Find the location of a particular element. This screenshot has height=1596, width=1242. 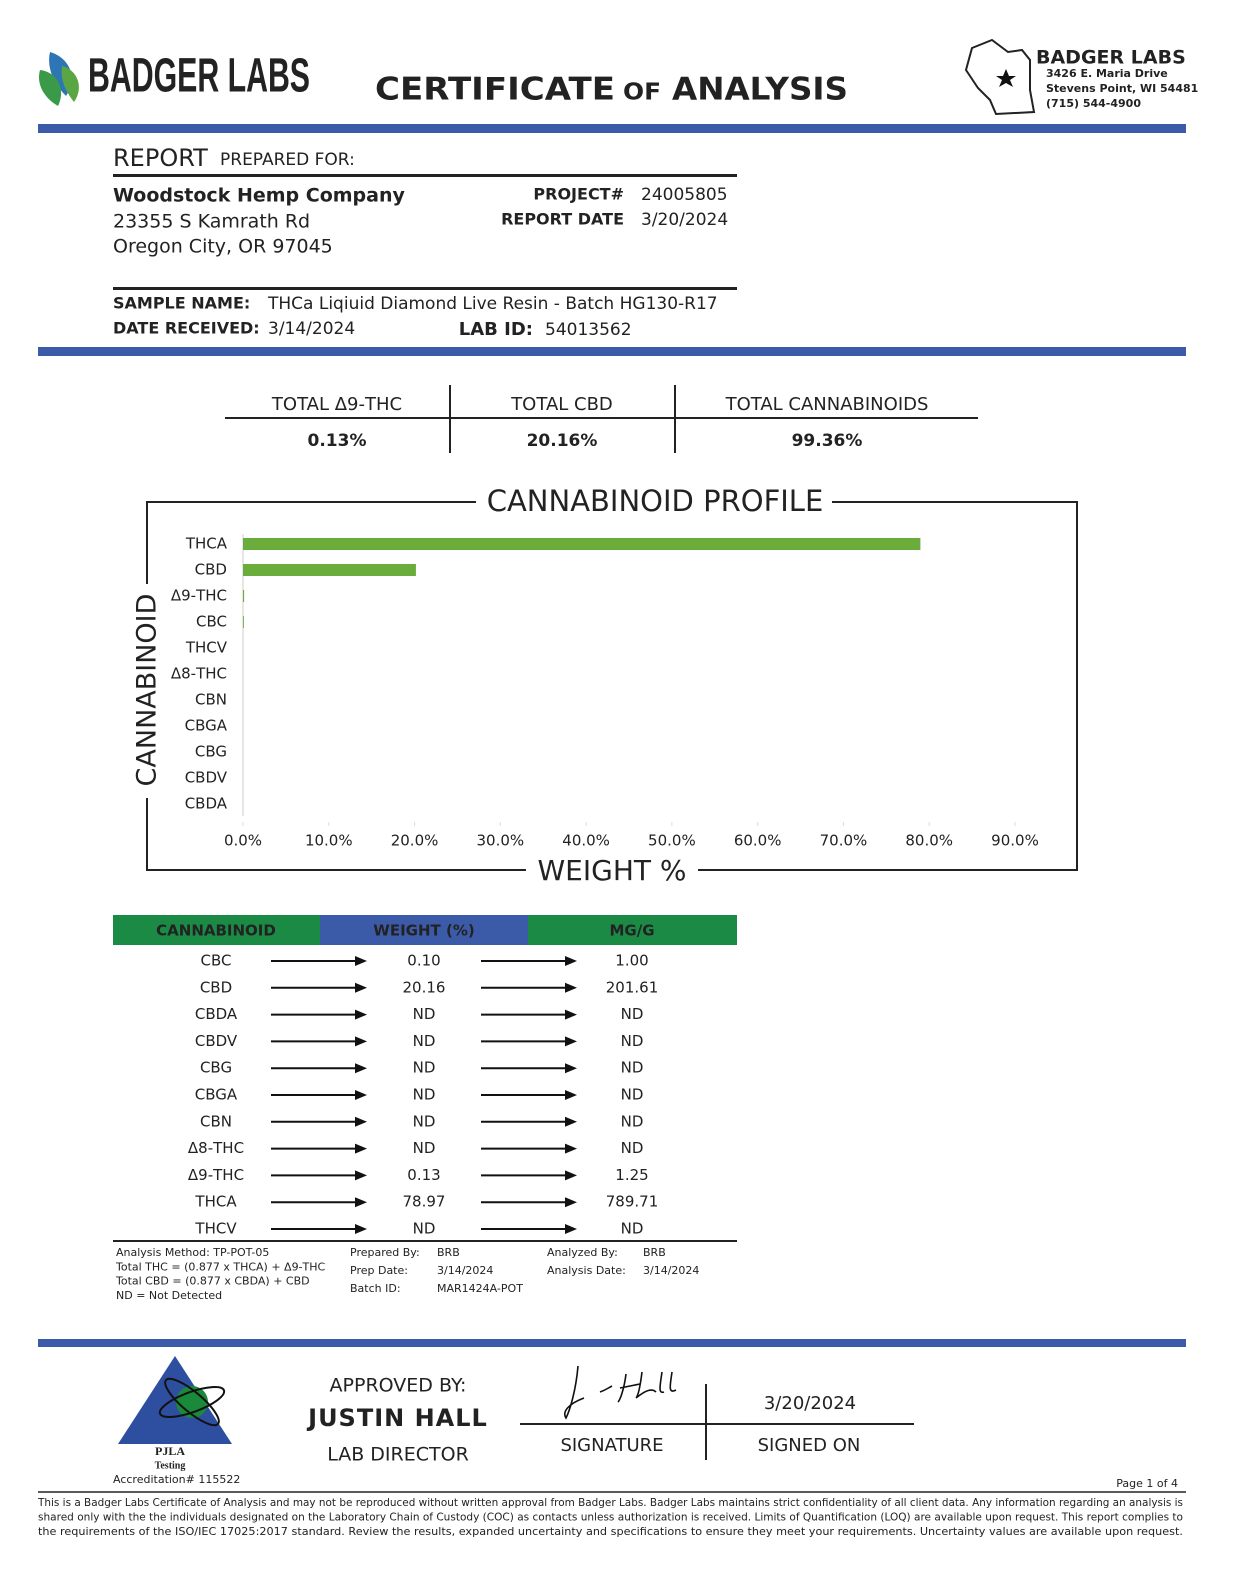

total-value: 99.36% is located at coordinates (827, 441).